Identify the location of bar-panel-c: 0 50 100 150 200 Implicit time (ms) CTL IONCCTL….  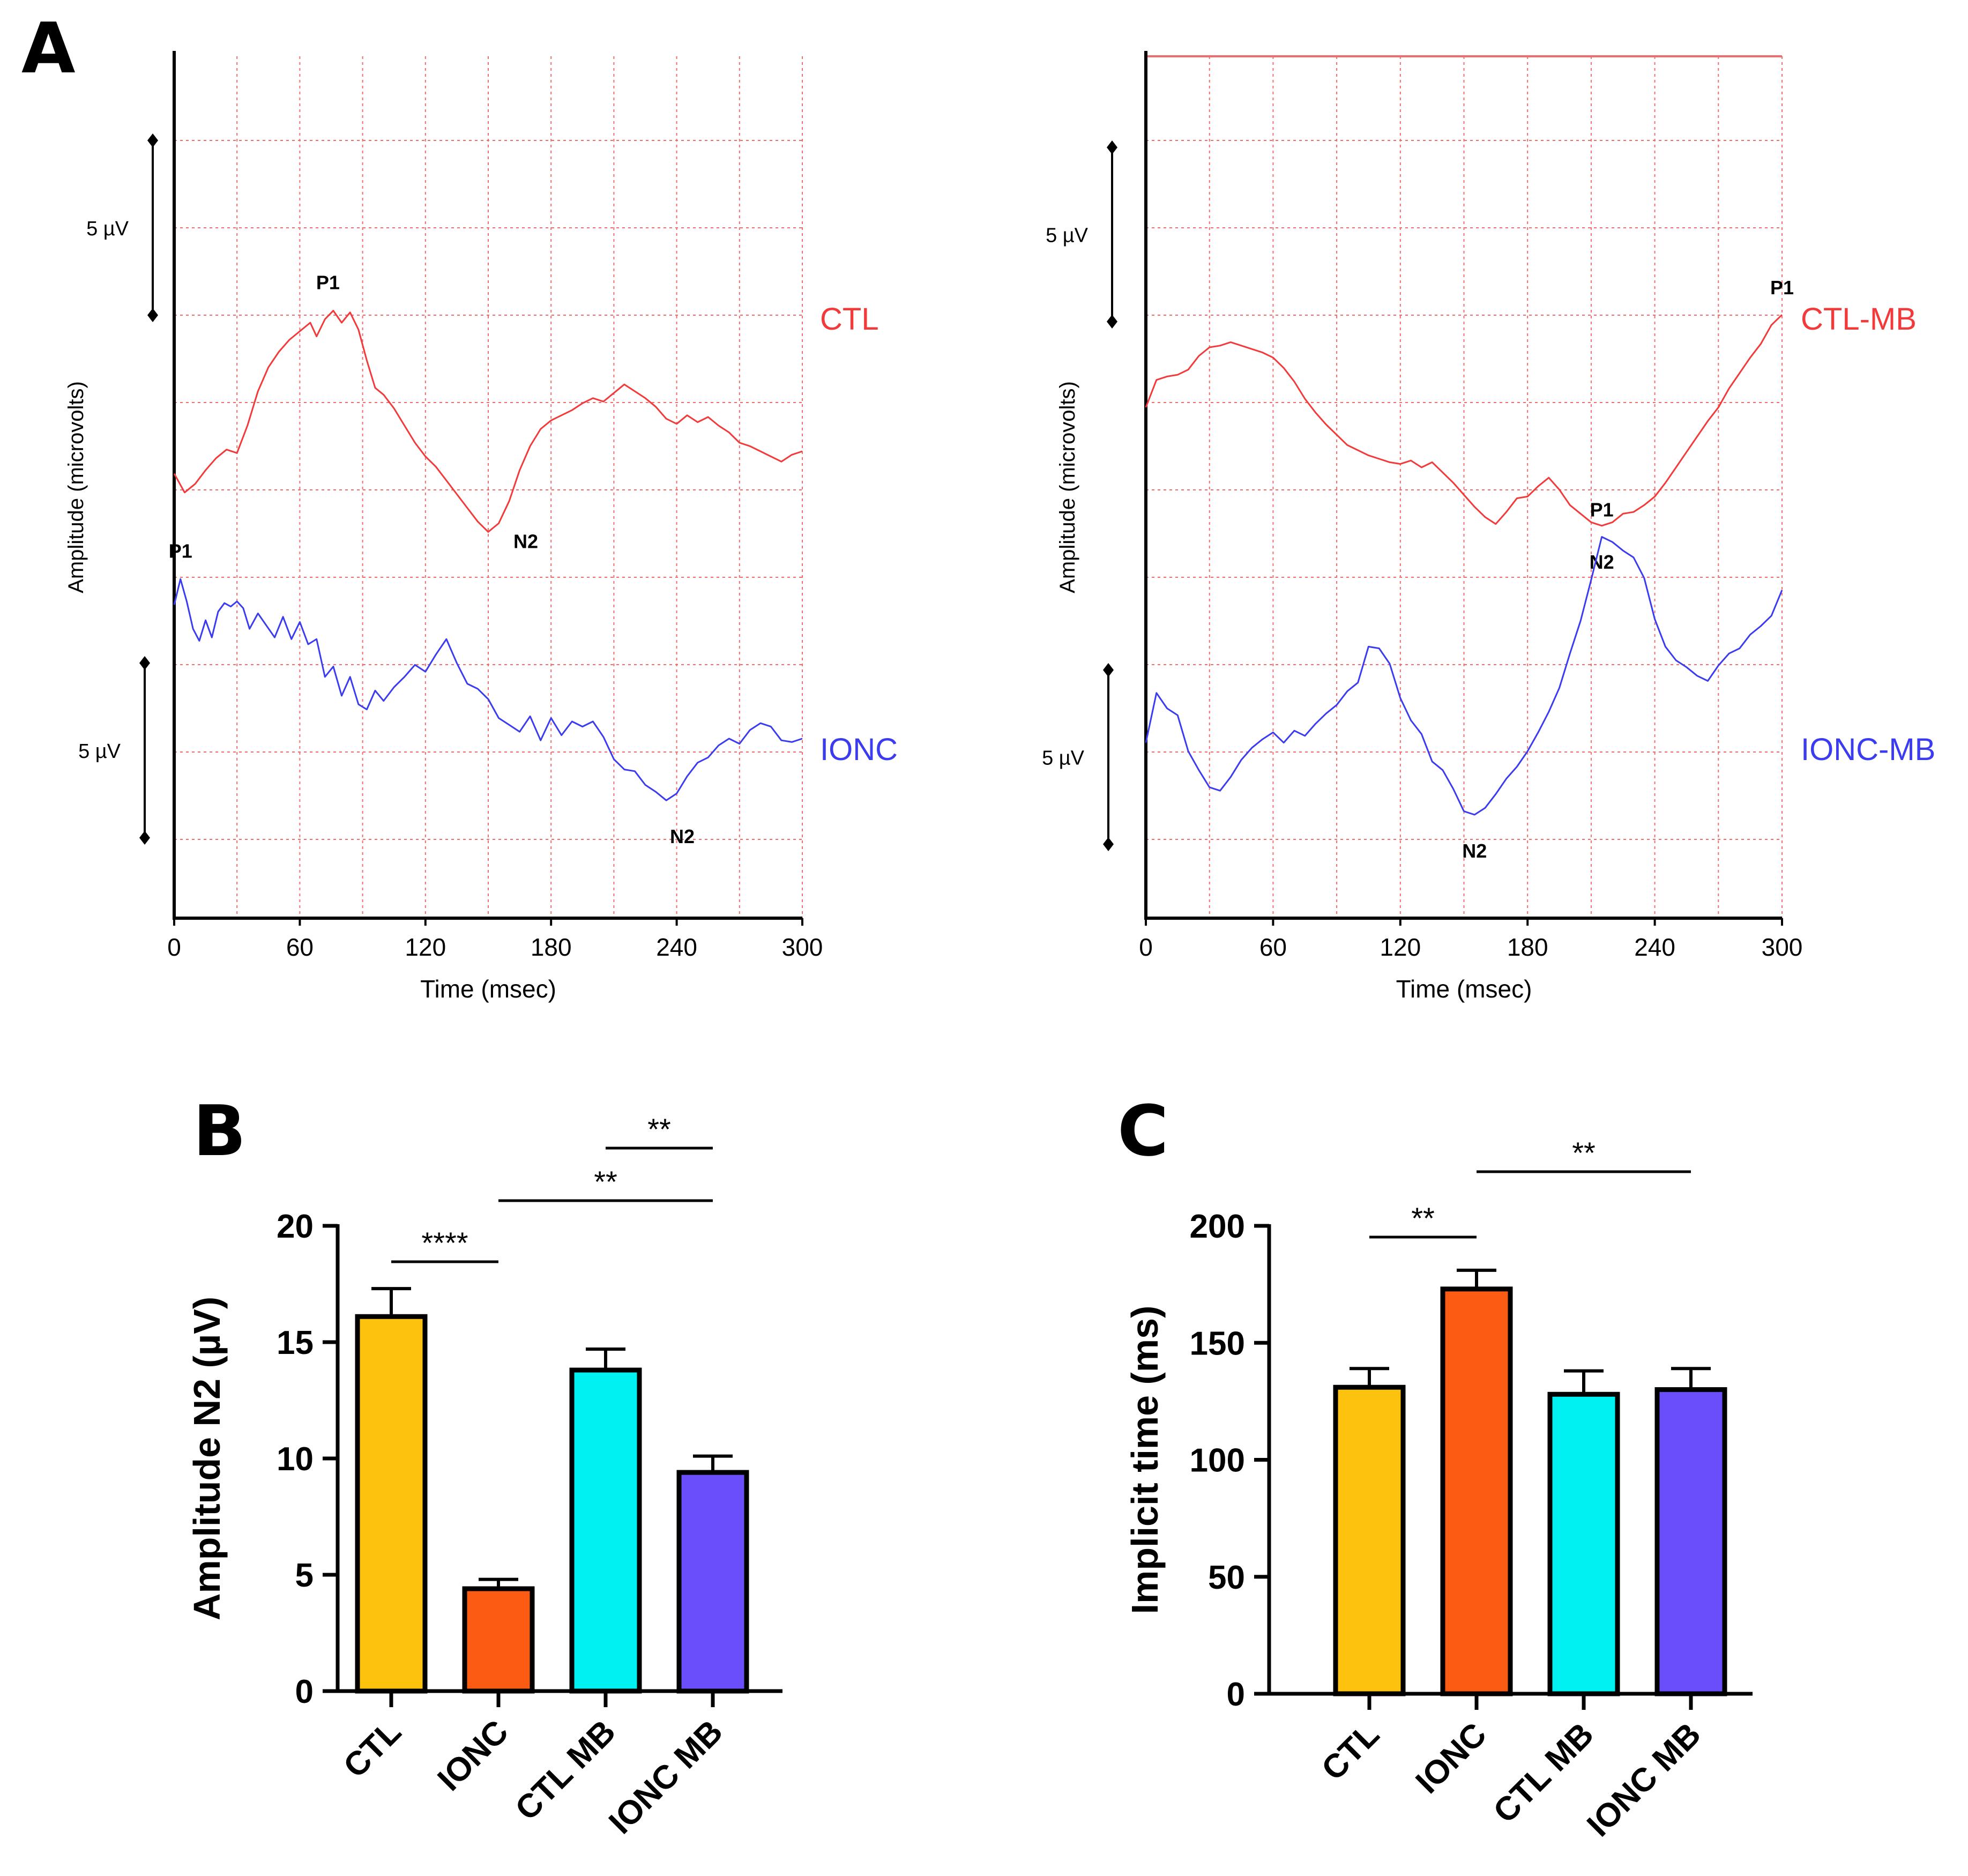
(1438, 1490).